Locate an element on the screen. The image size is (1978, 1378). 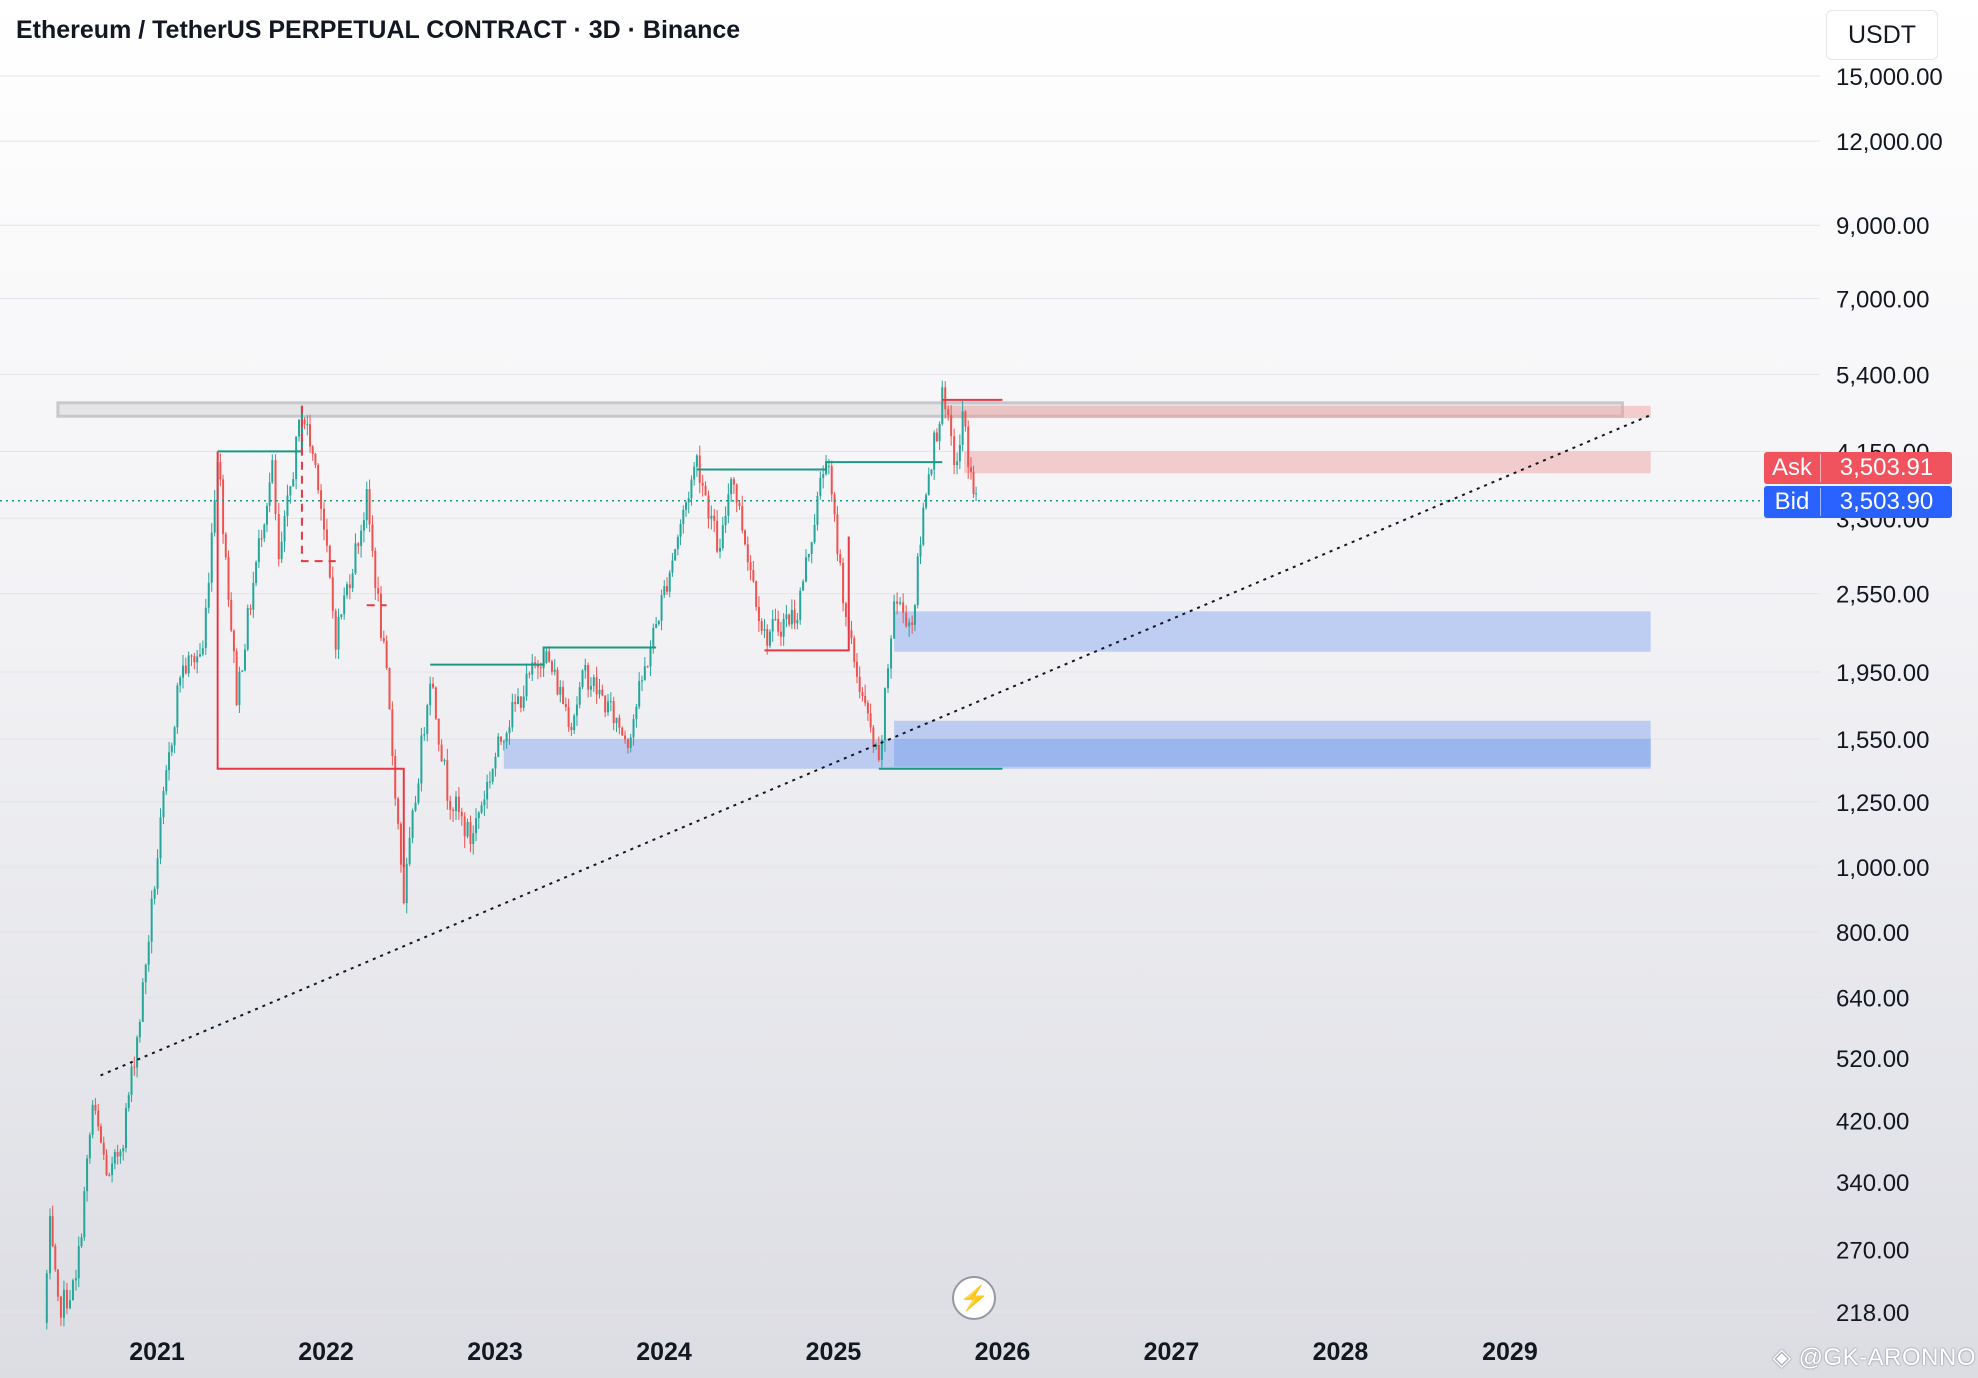
ask-value: 3,503.91 is located at coordinates (1886, 468).